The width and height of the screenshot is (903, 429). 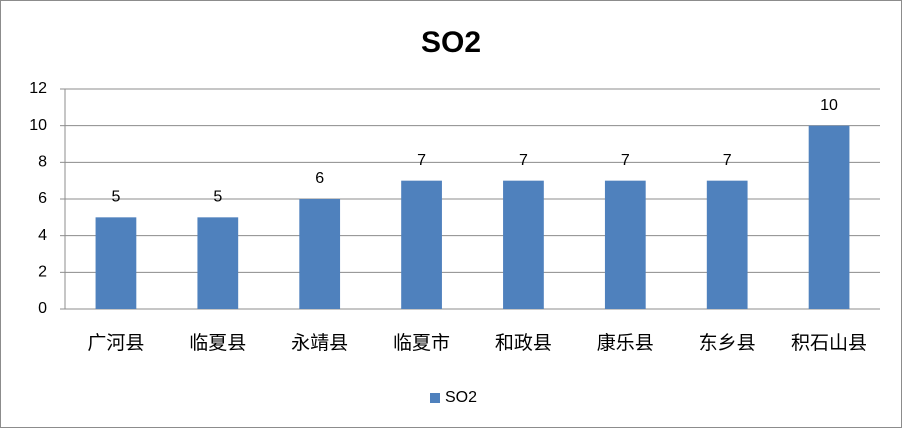 I want to click on x-tick-label: 广河县, so click(x=115, y=343).